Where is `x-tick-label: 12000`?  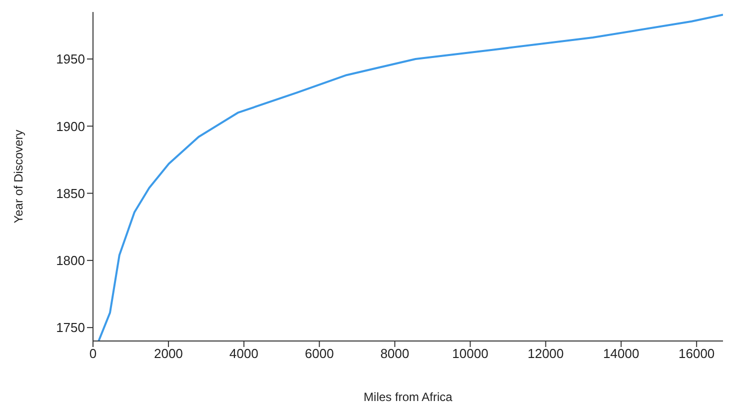 x-tick-label: 12000 is located at coordinates (546, 354).